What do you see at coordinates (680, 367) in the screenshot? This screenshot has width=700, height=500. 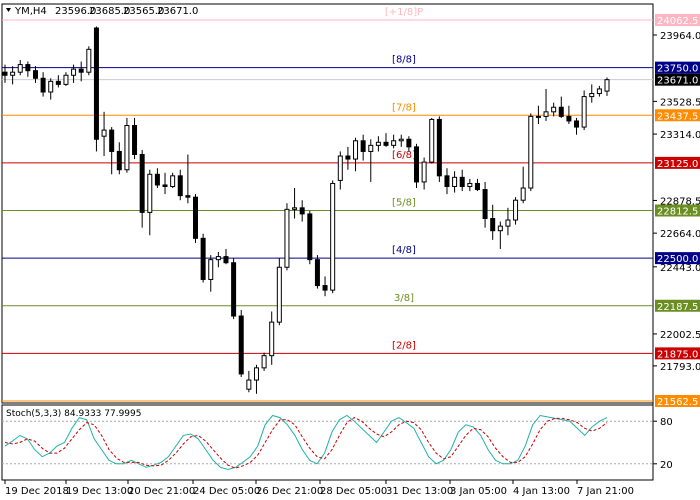 I see `price-tick-label: 21793.0` at bounding box center [680, 367].